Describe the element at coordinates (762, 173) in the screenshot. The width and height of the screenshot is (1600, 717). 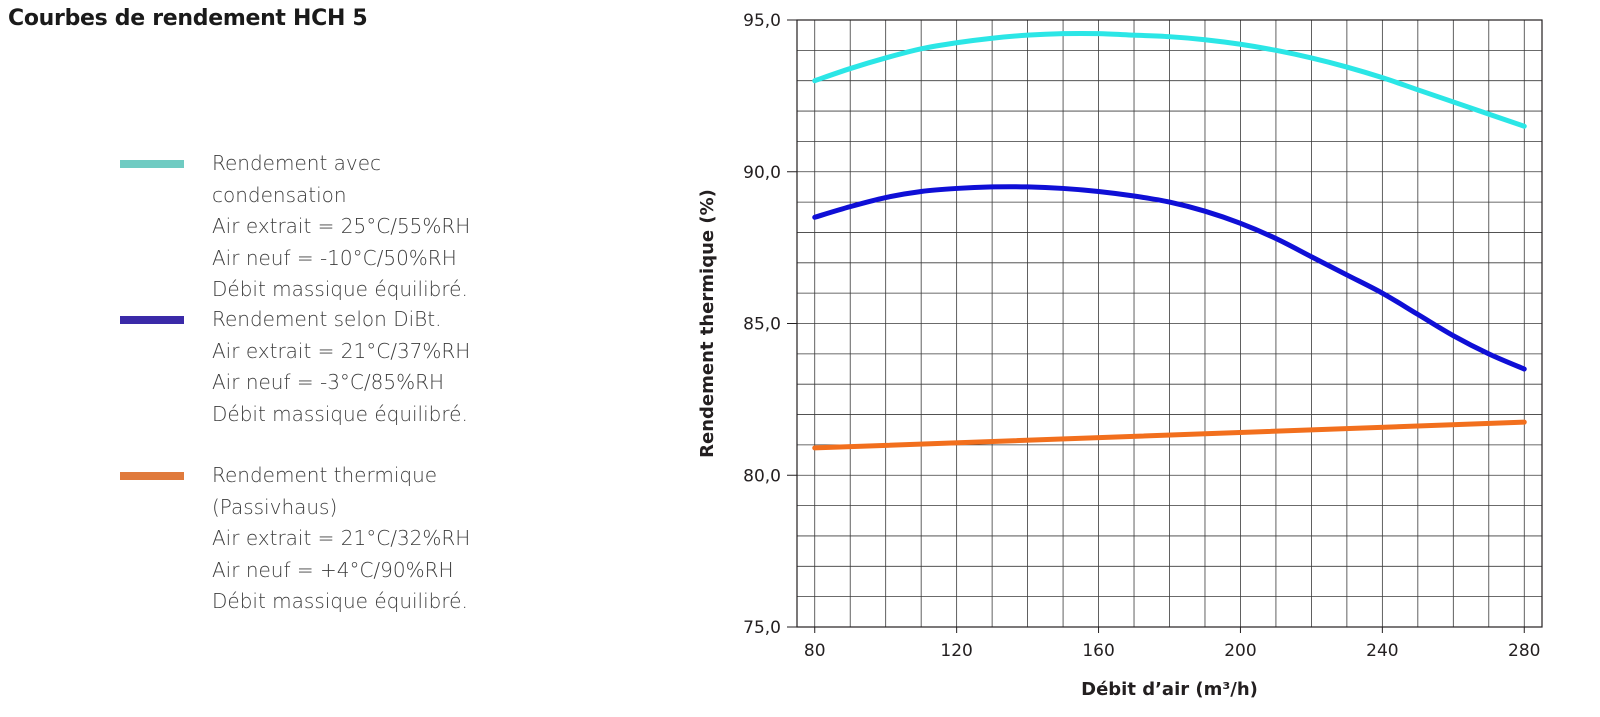
I see `y-tick-label: 90,0` at that location.